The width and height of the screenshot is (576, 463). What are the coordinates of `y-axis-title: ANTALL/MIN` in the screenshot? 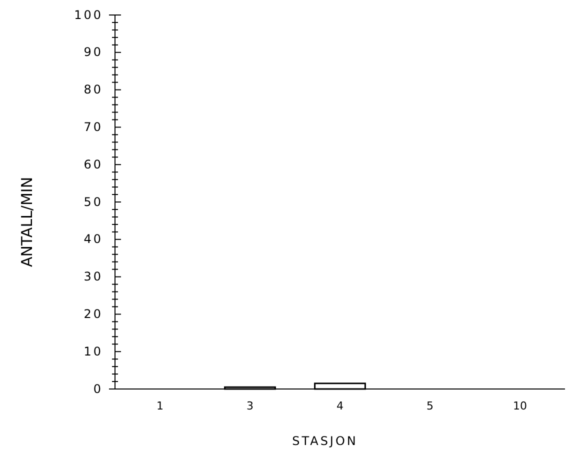 It's located at (27, 222).